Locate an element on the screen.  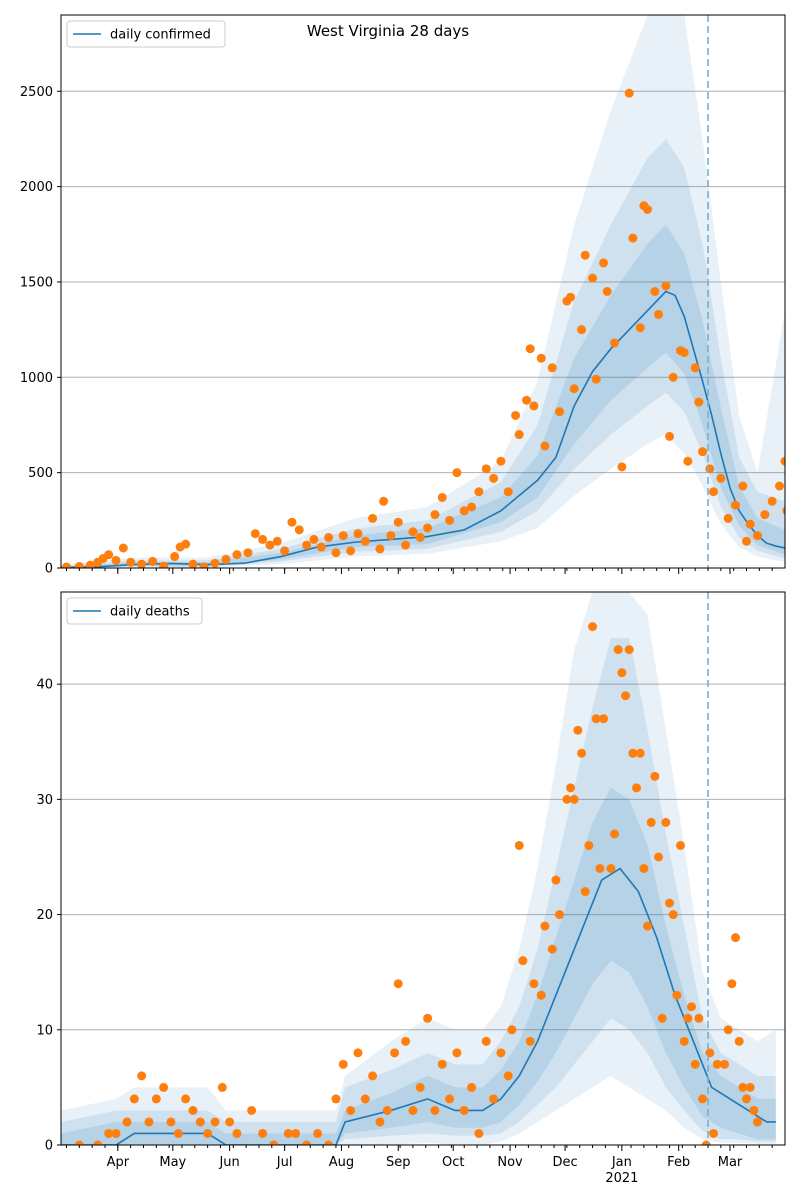
legend-label: daily deaths is located at coordinates (150, 612).